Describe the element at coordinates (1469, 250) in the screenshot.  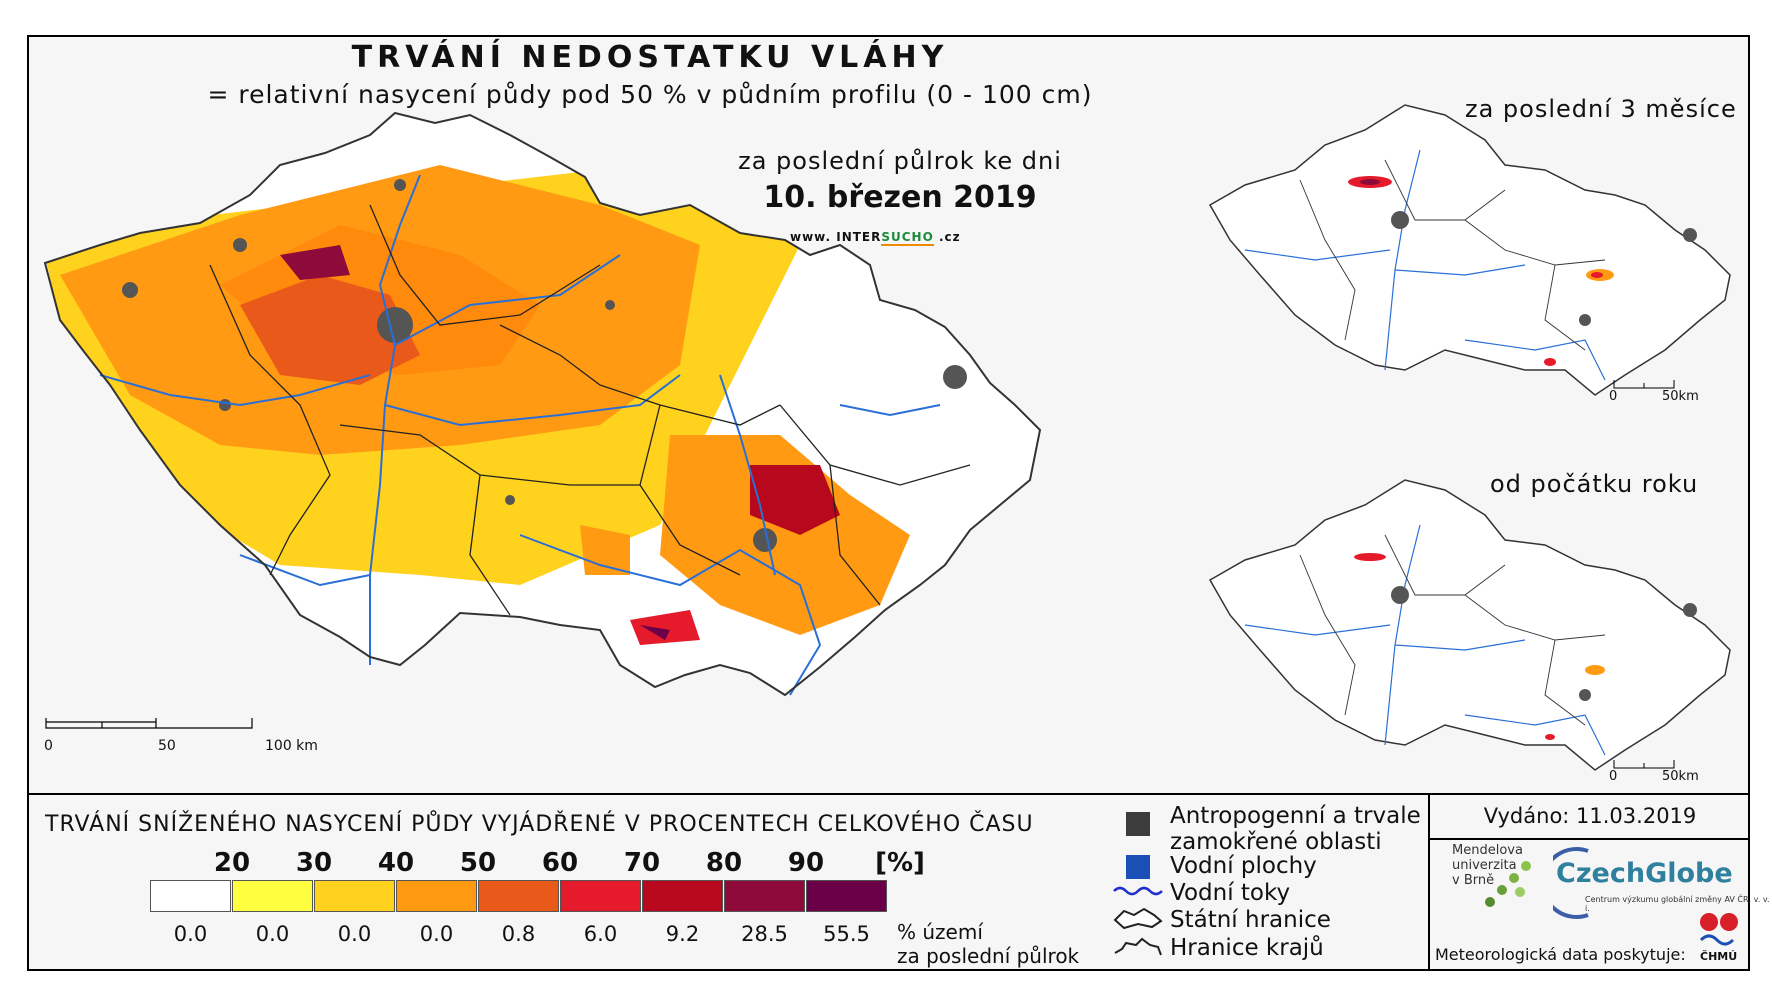
I see `inset-map-3months` at that location.